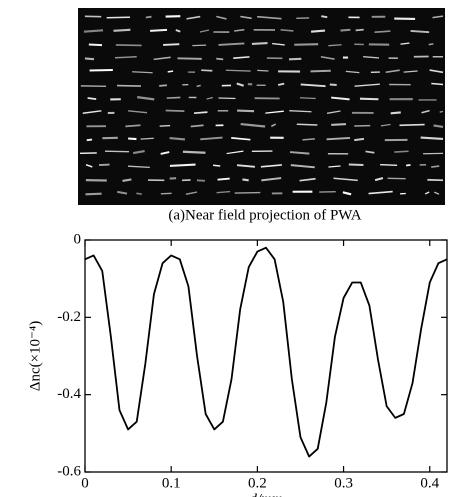 This screenshot has height=497, width=475. Describe the element at coordinates (171, 483) in the screenshot. I see `x-tick-label: 0.1` at that location.